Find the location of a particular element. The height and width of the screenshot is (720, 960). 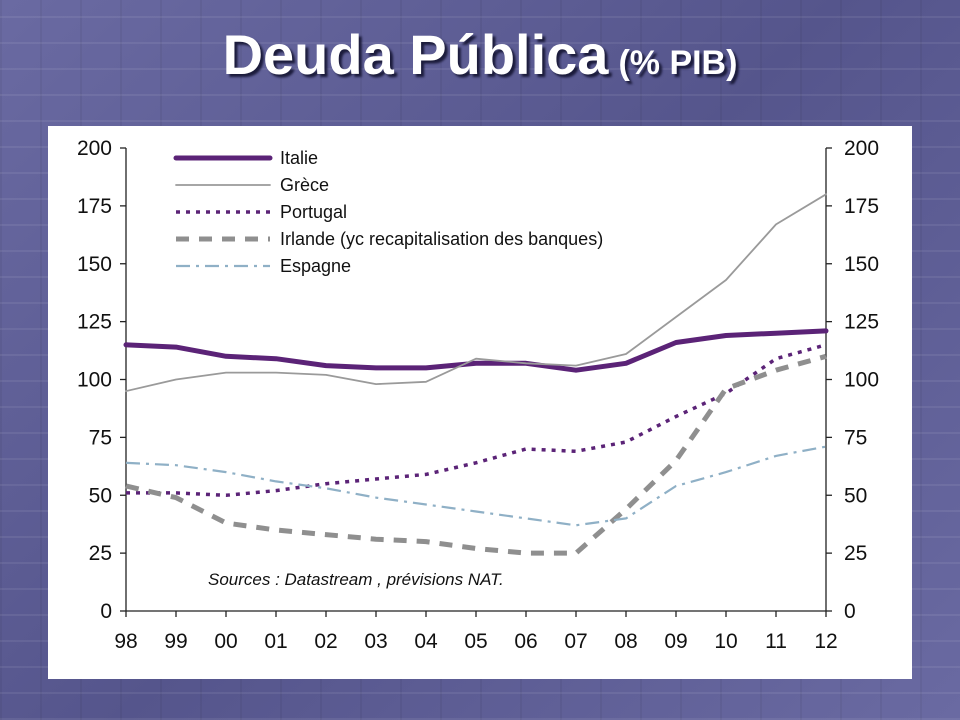

slide-title: Deuda Pública (% PIB) is located at coordinates (480, 54).